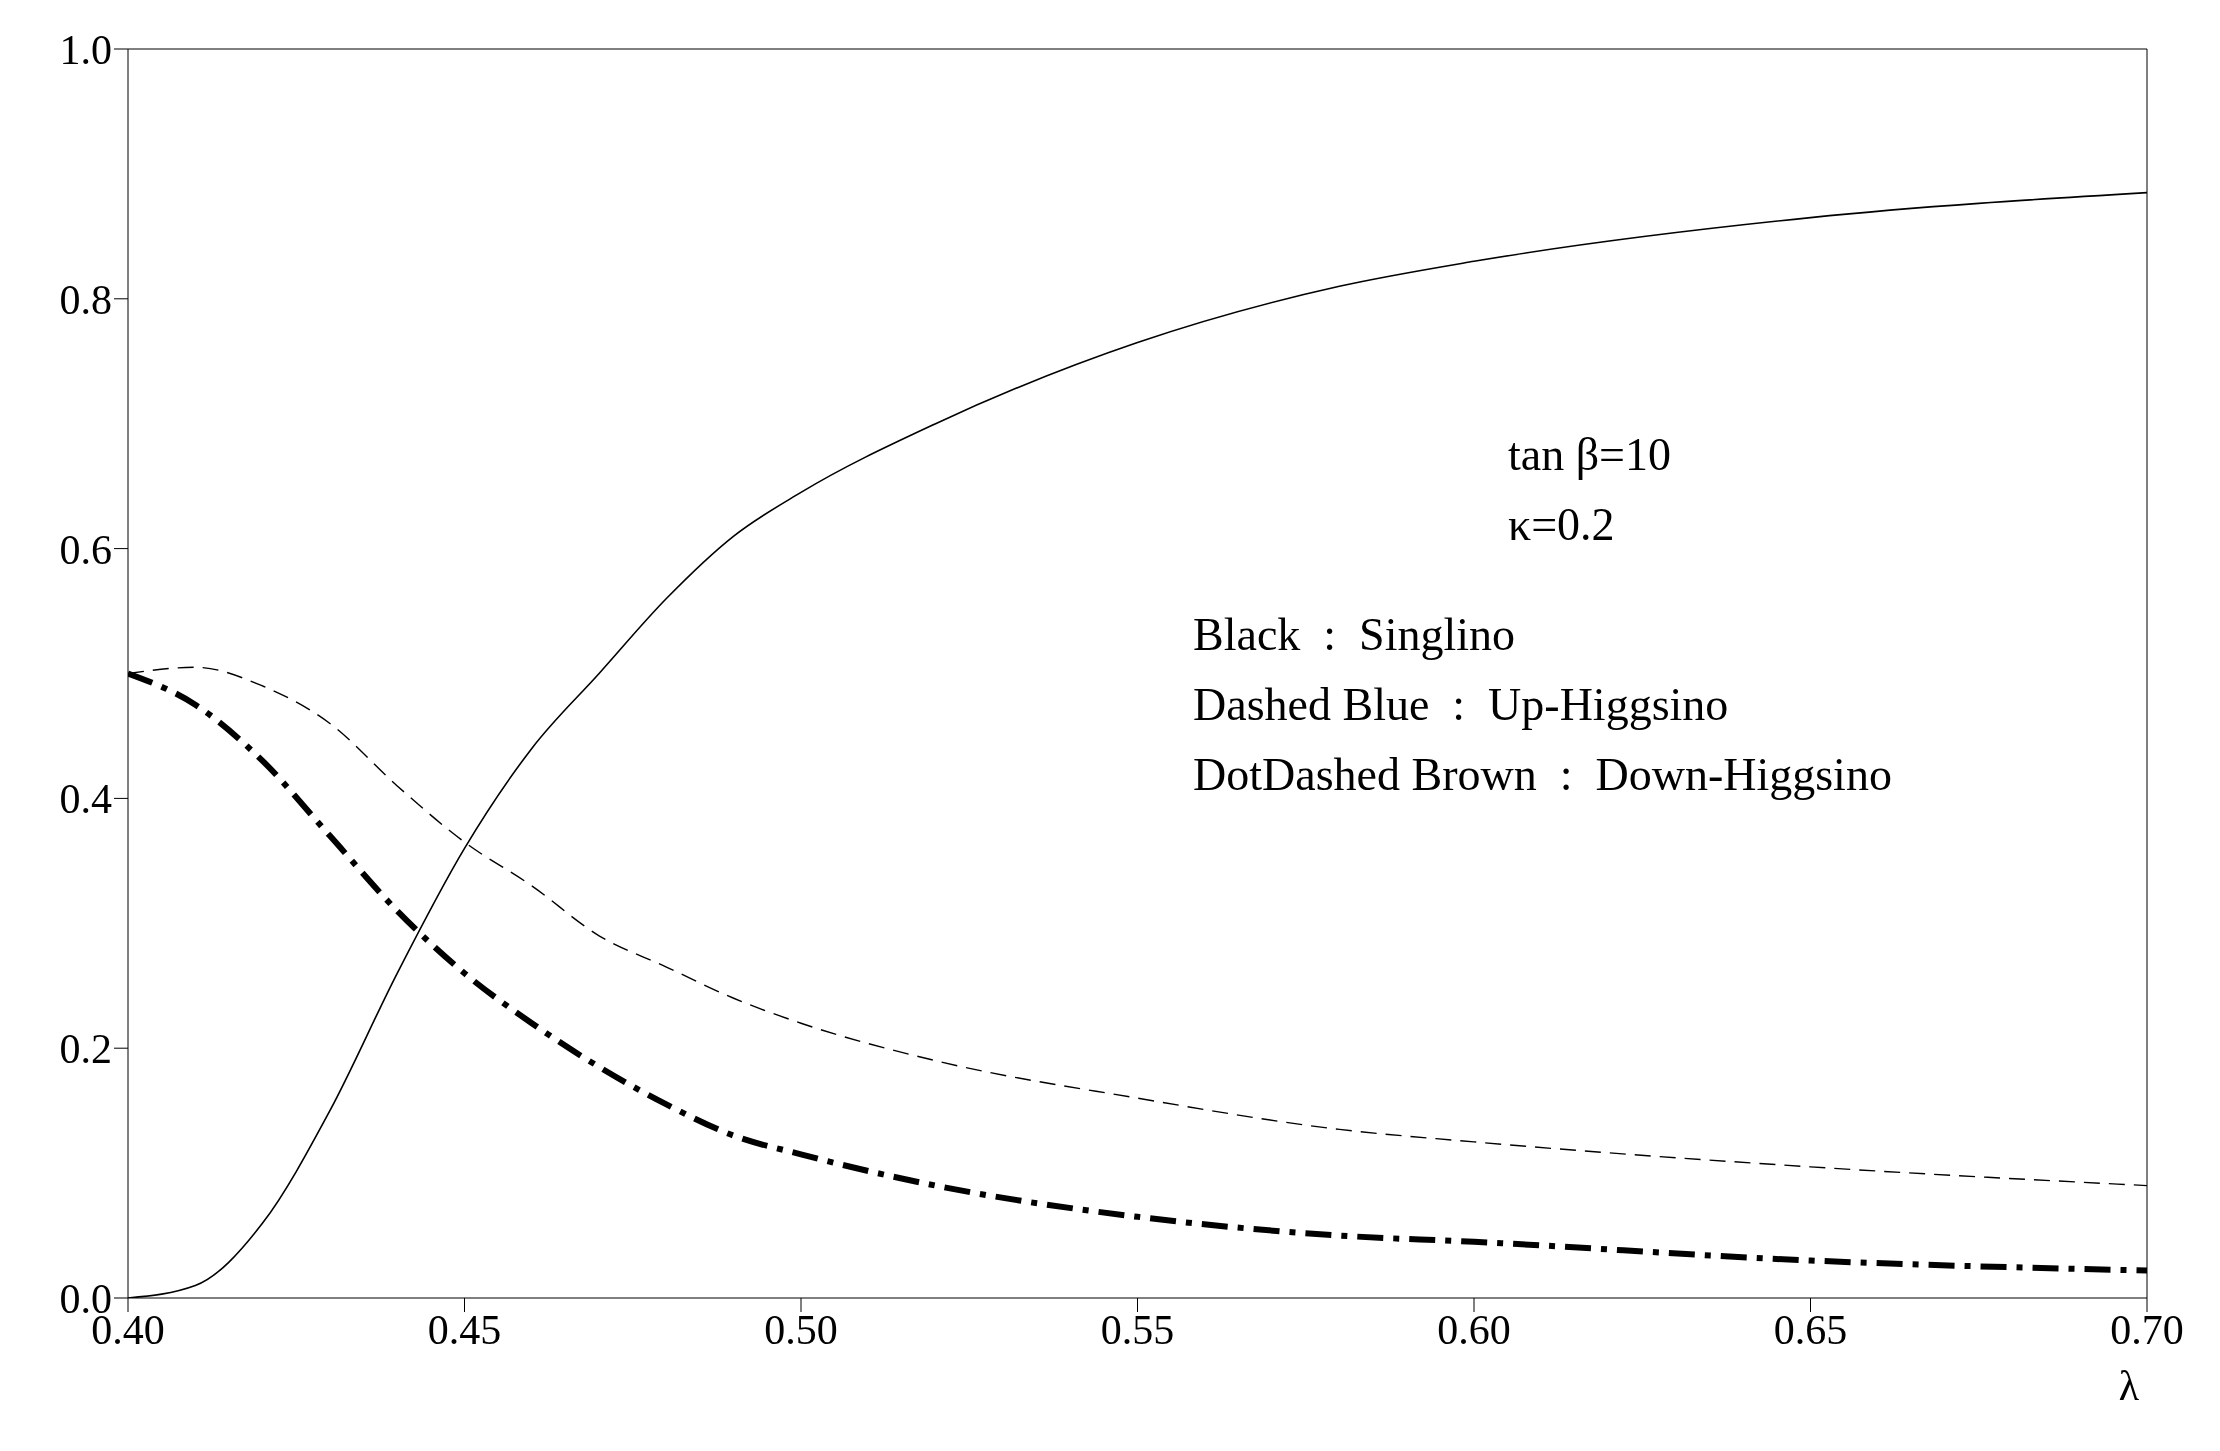 This screenshot has height=1451, width=2220. Describe the element at coordinates (464, 1329) in the screenshot. I see `x-tick-label: 0.45` at that location.